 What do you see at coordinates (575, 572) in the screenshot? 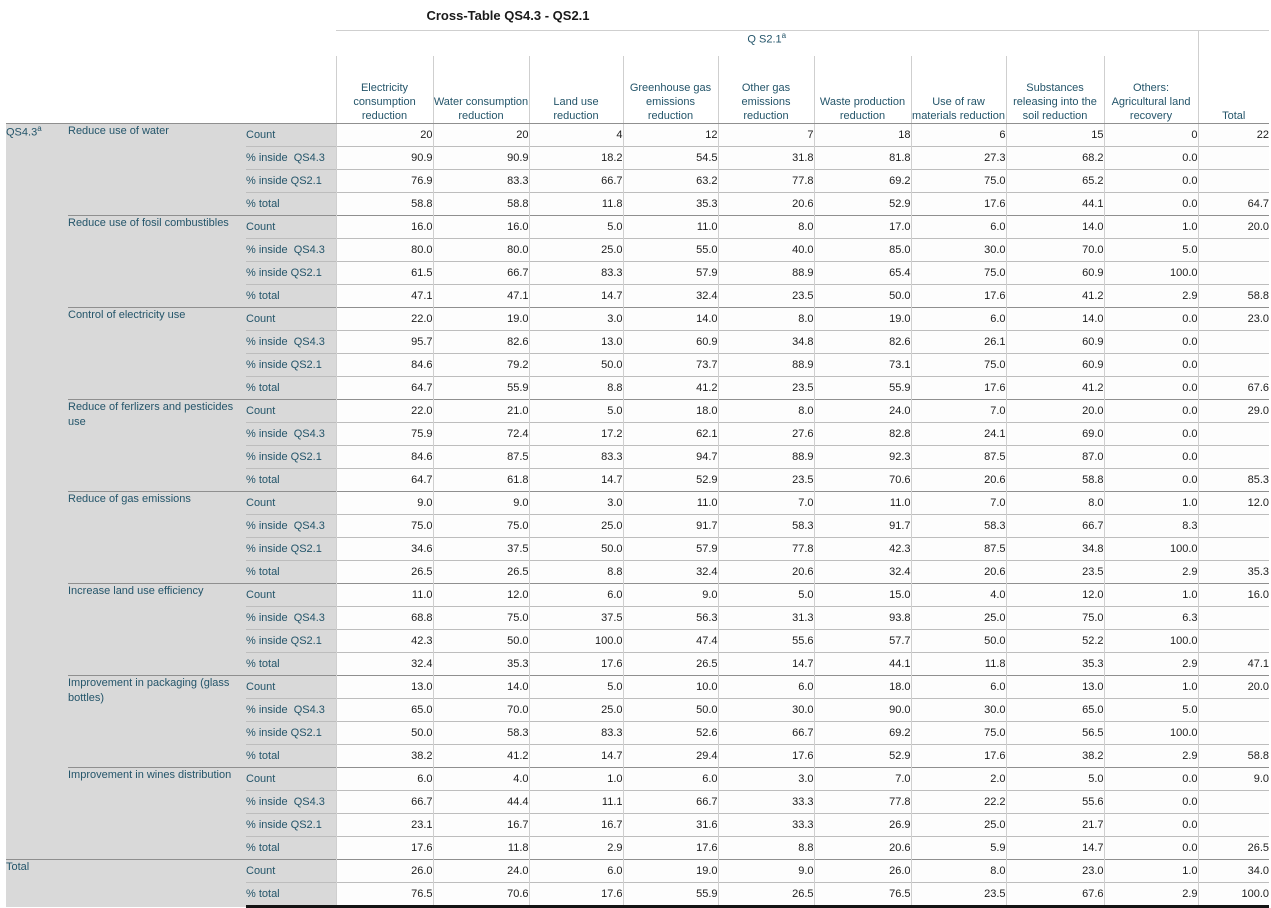
I see `data-cell: 8.8` at bounding box center [575, 572].